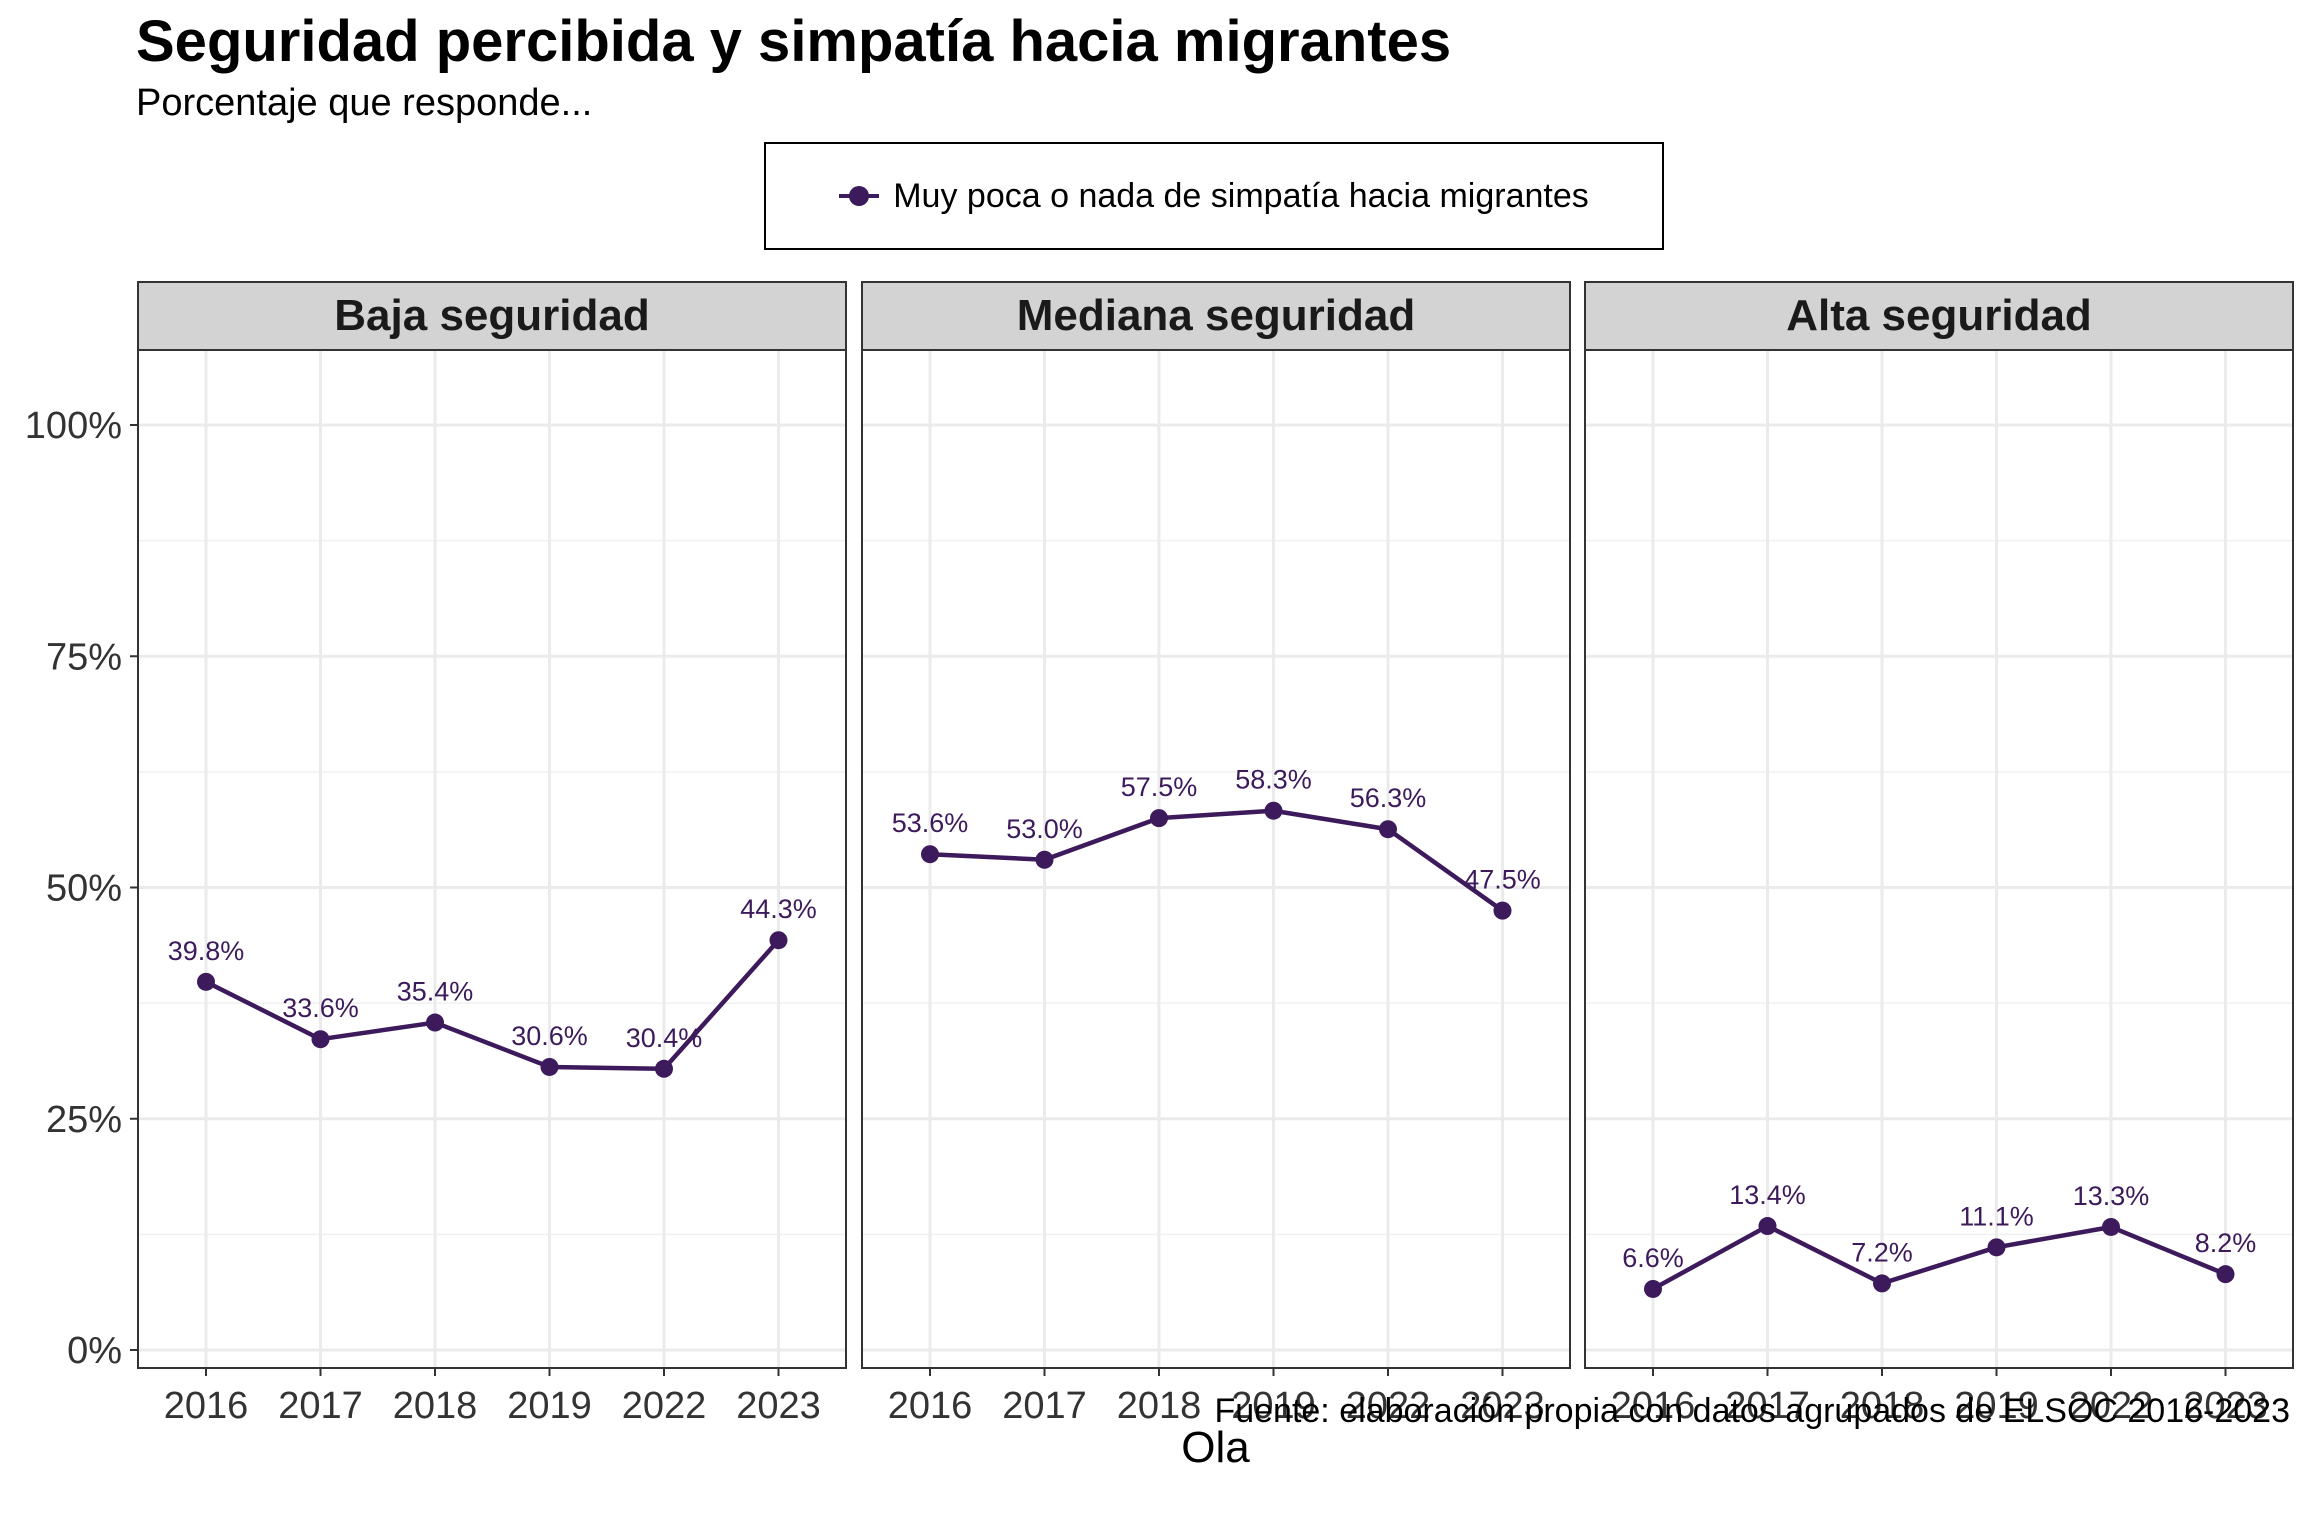 The width and height of the screenshot is (2304, 1536). What do you see at coordinates (73, 426) in the screenshot?
I see `y-tick-label: 100%` at bounding box center [73, 426].